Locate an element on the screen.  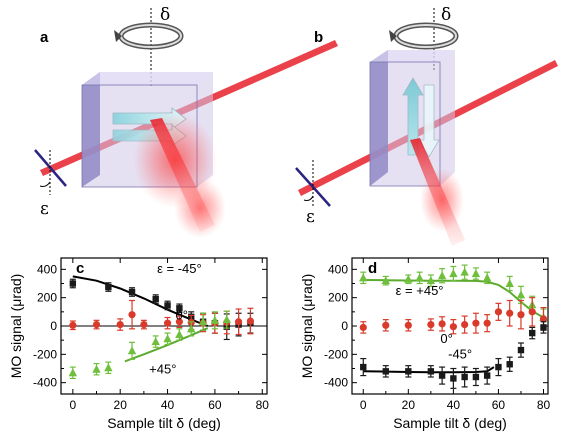
chart-c-xtick-label: 40 is located at coordinates (168, 405).